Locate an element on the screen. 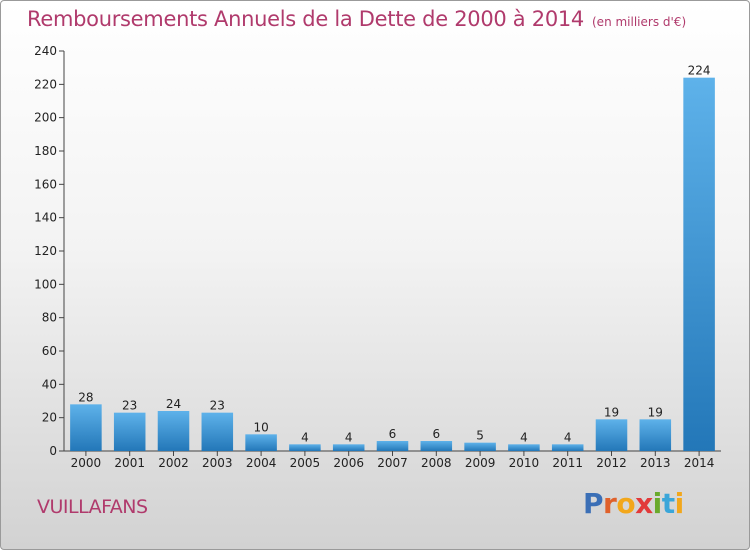 This screenshot has width=750, height=550. y-tick-label: 20 is located at coordinates (49, 418).